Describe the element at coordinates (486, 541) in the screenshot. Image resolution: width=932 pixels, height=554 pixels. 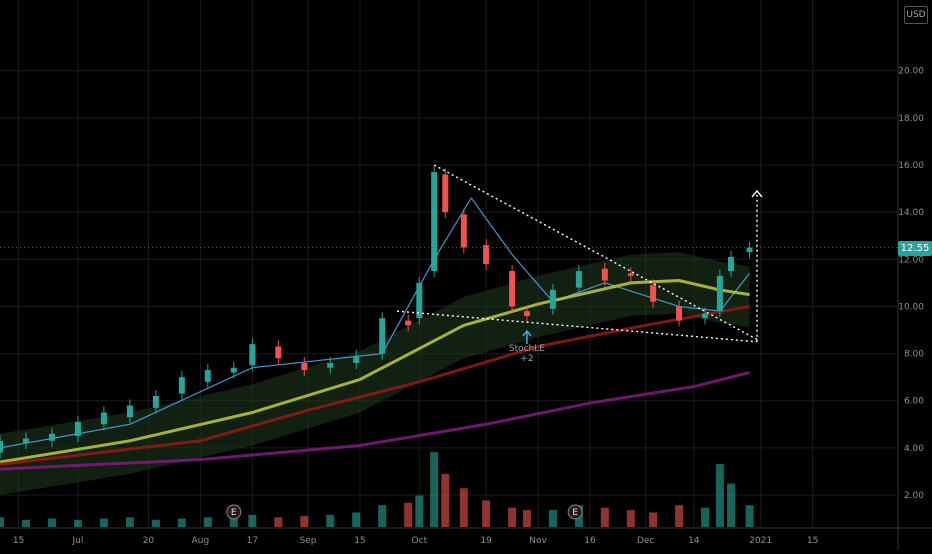
I see `time-tick-label: 19` at that location.